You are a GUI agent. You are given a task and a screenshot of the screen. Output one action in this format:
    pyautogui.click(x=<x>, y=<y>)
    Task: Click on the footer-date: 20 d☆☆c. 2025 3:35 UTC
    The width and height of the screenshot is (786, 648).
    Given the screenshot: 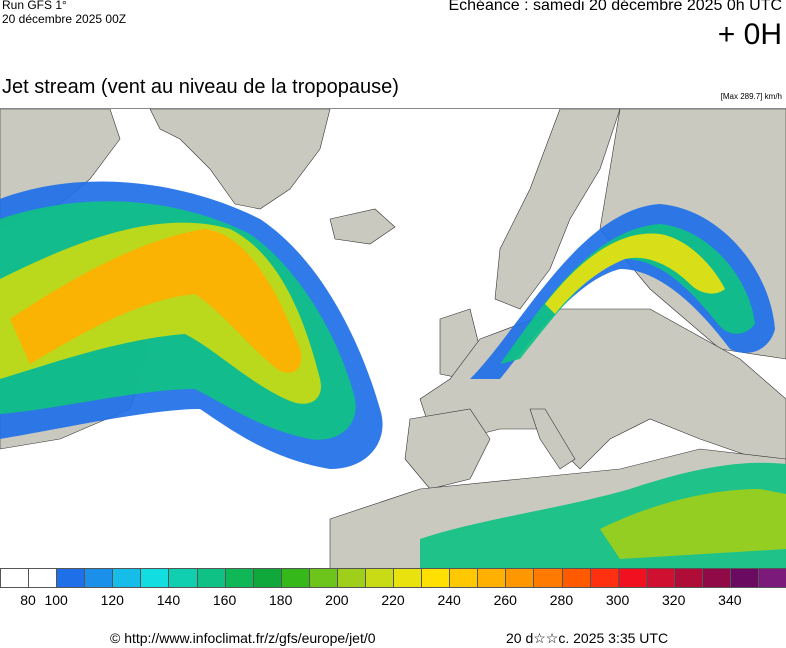 What is the action you would take?
    pyautogui.click(x=587, y=638)
    